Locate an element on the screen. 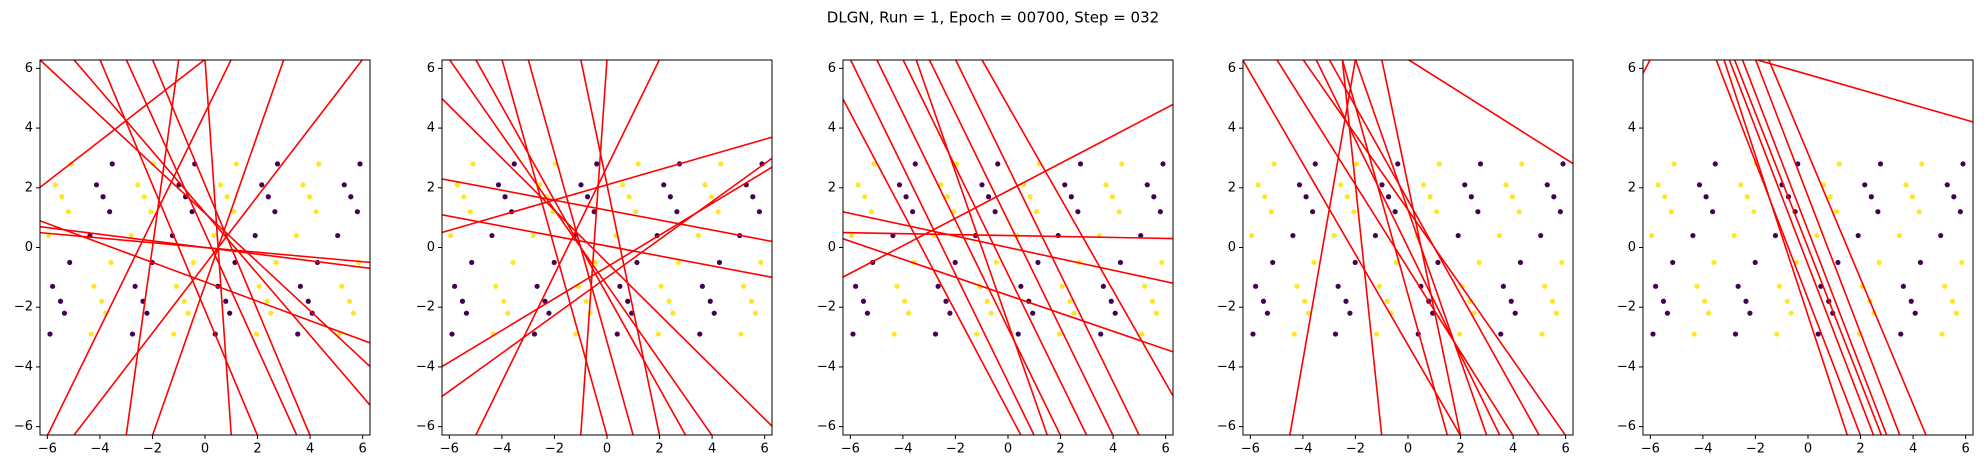 The height and width of the screenshot is (471, 1987). x-tick-label: 4 is located at coordinates (310, 449).